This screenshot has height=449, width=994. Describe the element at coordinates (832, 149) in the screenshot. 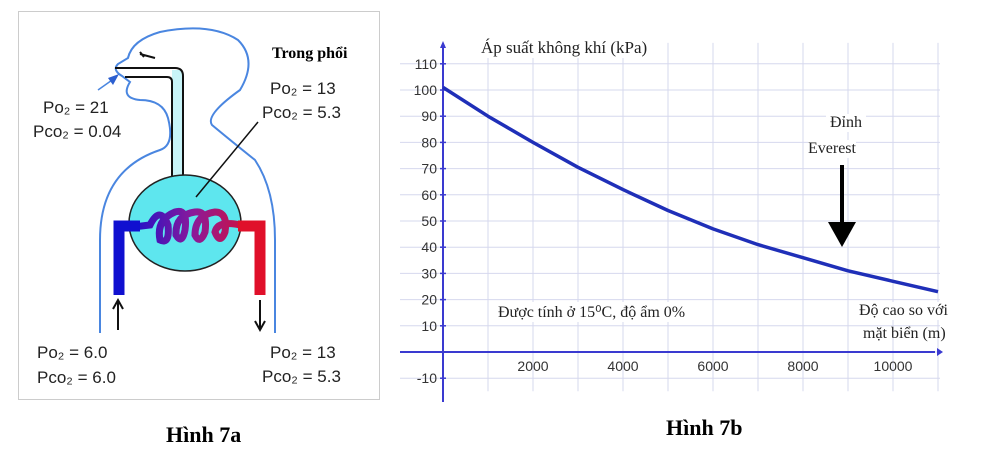

I see `everest-label-2: Everest` at that location.